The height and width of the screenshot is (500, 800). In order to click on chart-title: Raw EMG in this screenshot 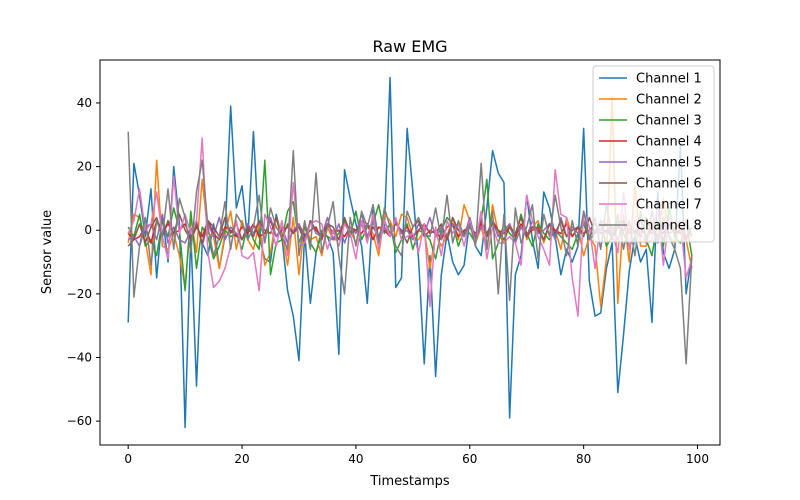, I will do `click(409, 46)`.